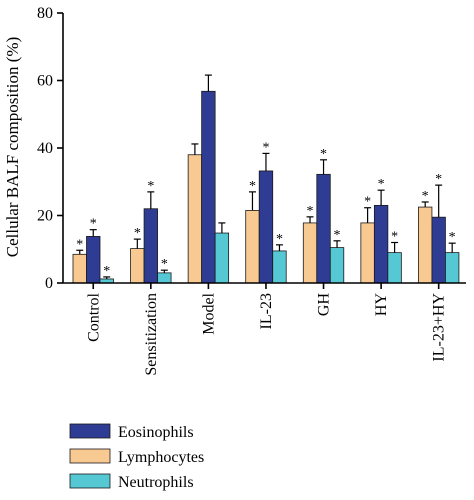 Image resolution: width=474 pixels, height=500 pixels. I want to click on bar-group-model, so click(208, 179).